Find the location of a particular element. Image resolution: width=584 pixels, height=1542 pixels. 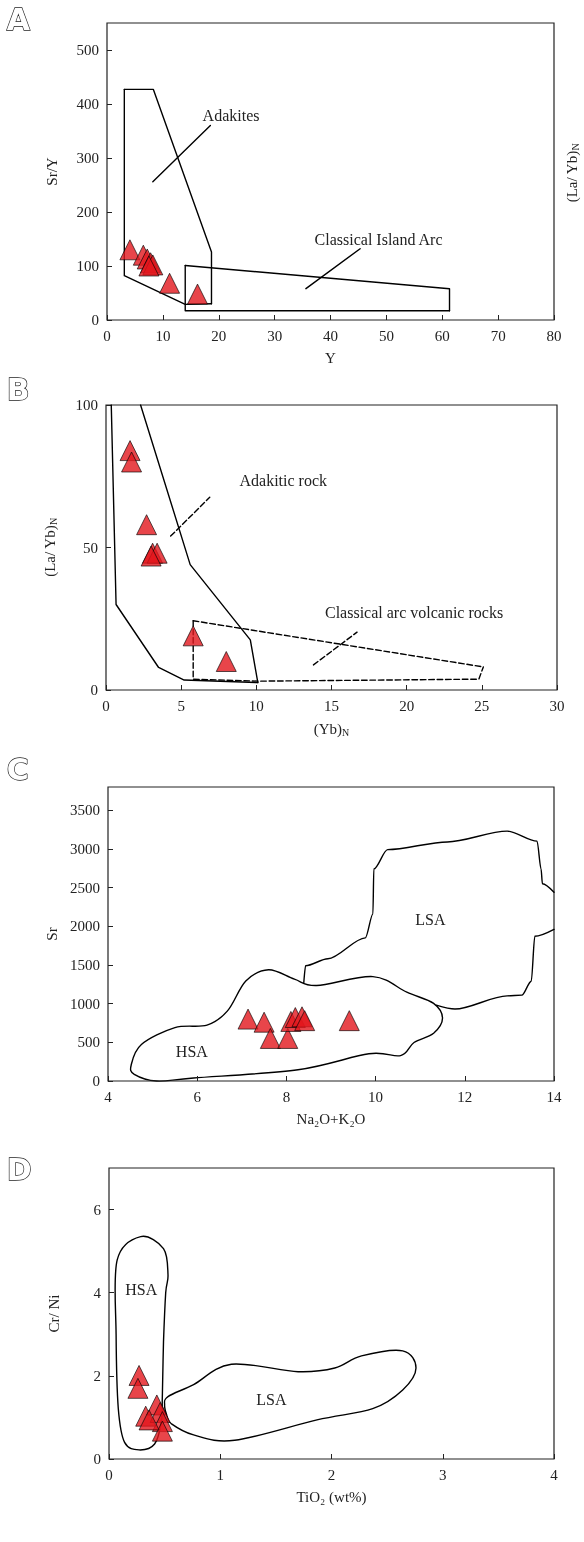

y-tick-label: 1000 is located at coordinates (85, 1003).